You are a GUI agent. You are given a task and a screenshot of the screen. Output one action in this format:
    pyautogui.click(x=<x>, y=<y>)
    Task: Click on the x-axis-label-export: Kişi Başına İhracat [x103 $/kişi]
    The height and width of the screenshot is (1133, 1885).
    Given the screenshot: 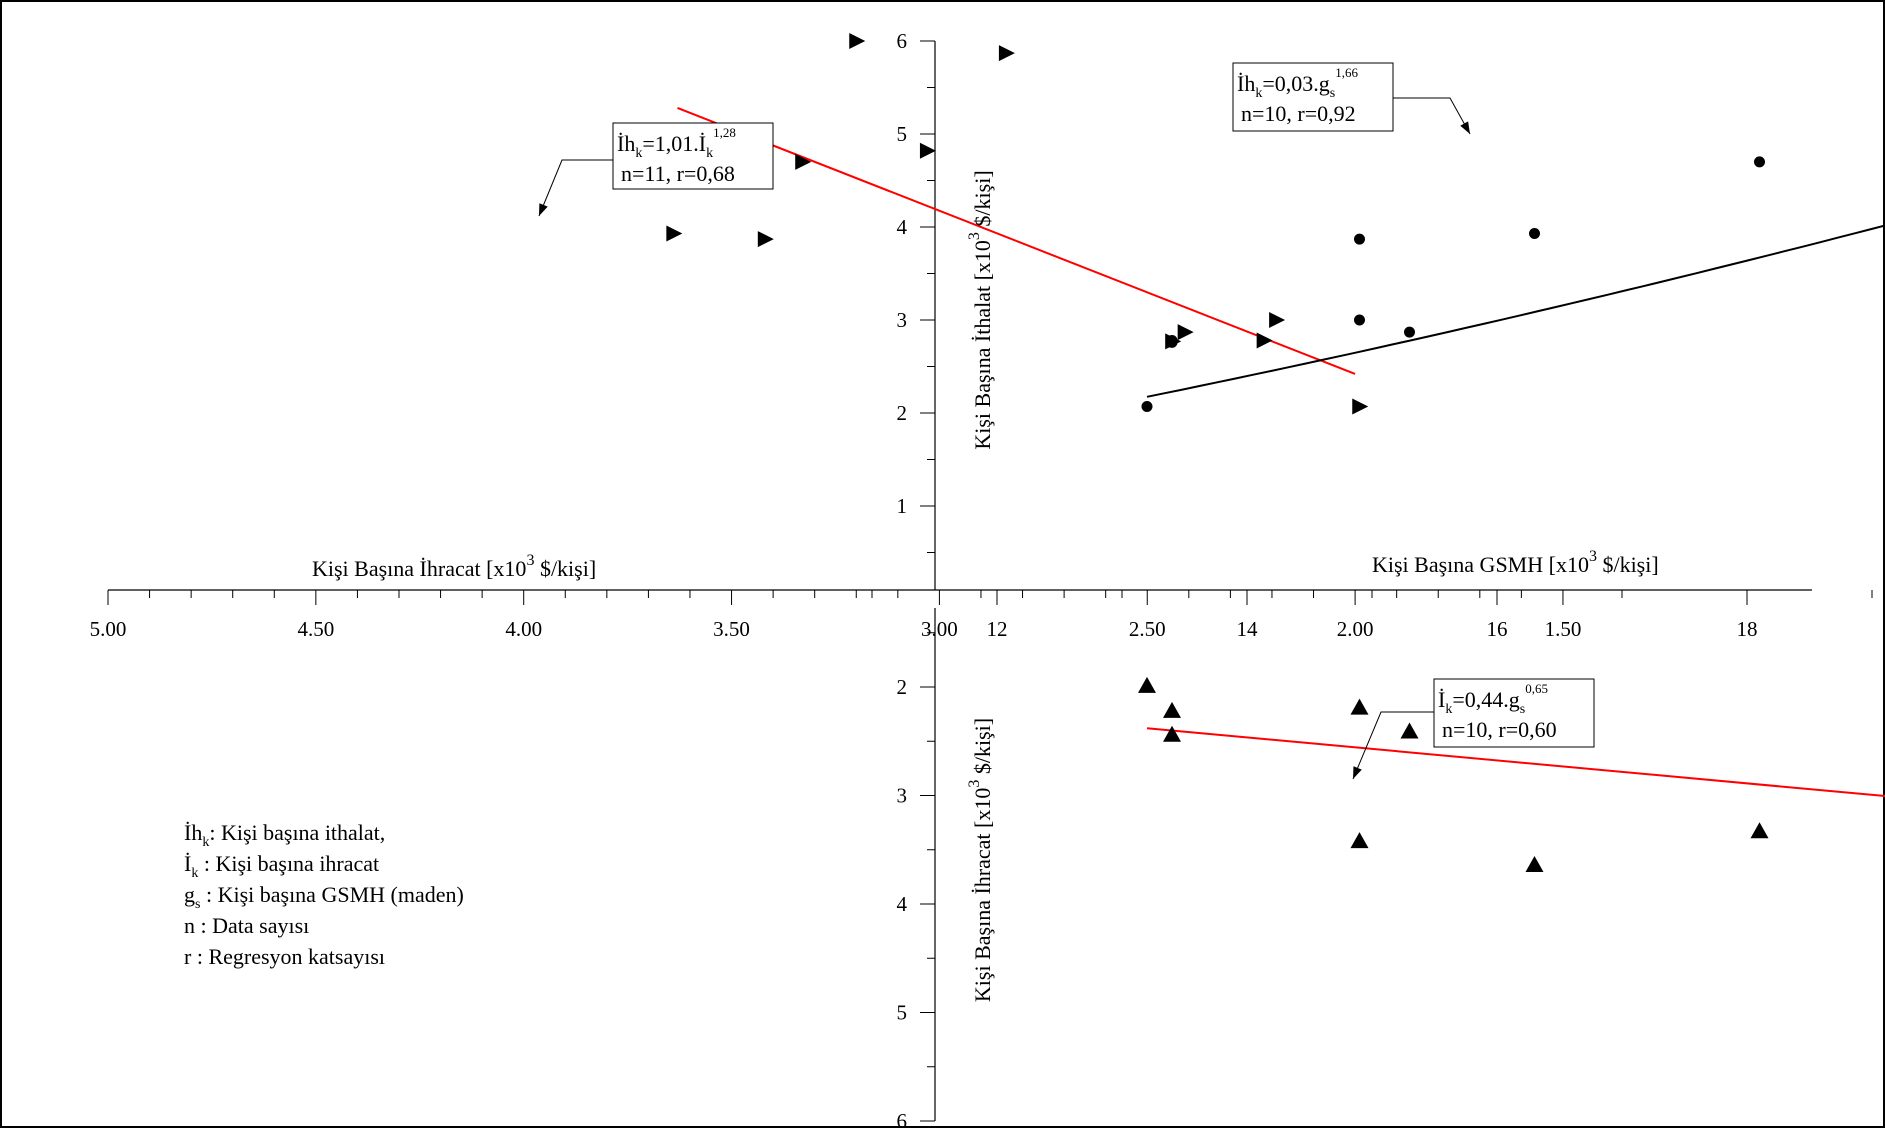 What is the action you would take?
    pyautogui.click(x=454, y=566)
    